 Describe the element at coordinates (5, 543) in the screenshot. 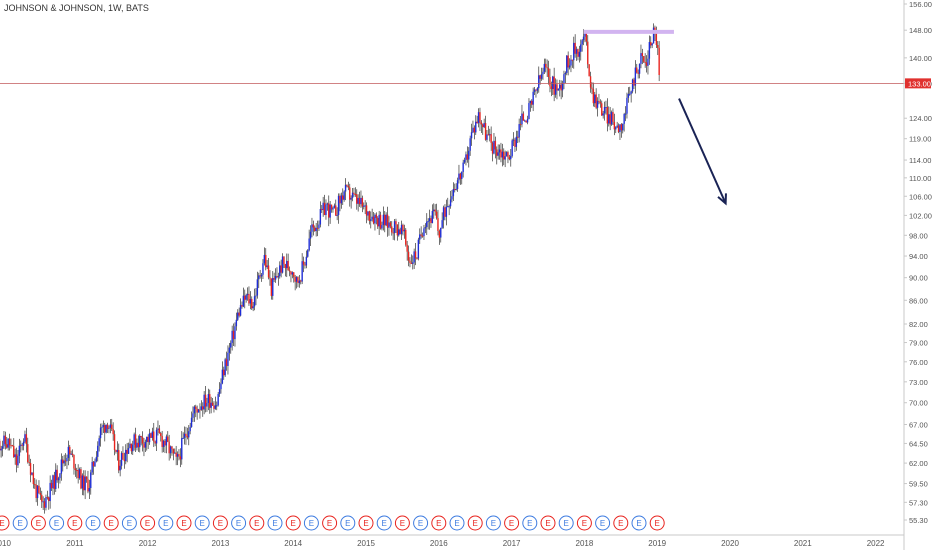

I see `time-tick-label: 2010` at that location.